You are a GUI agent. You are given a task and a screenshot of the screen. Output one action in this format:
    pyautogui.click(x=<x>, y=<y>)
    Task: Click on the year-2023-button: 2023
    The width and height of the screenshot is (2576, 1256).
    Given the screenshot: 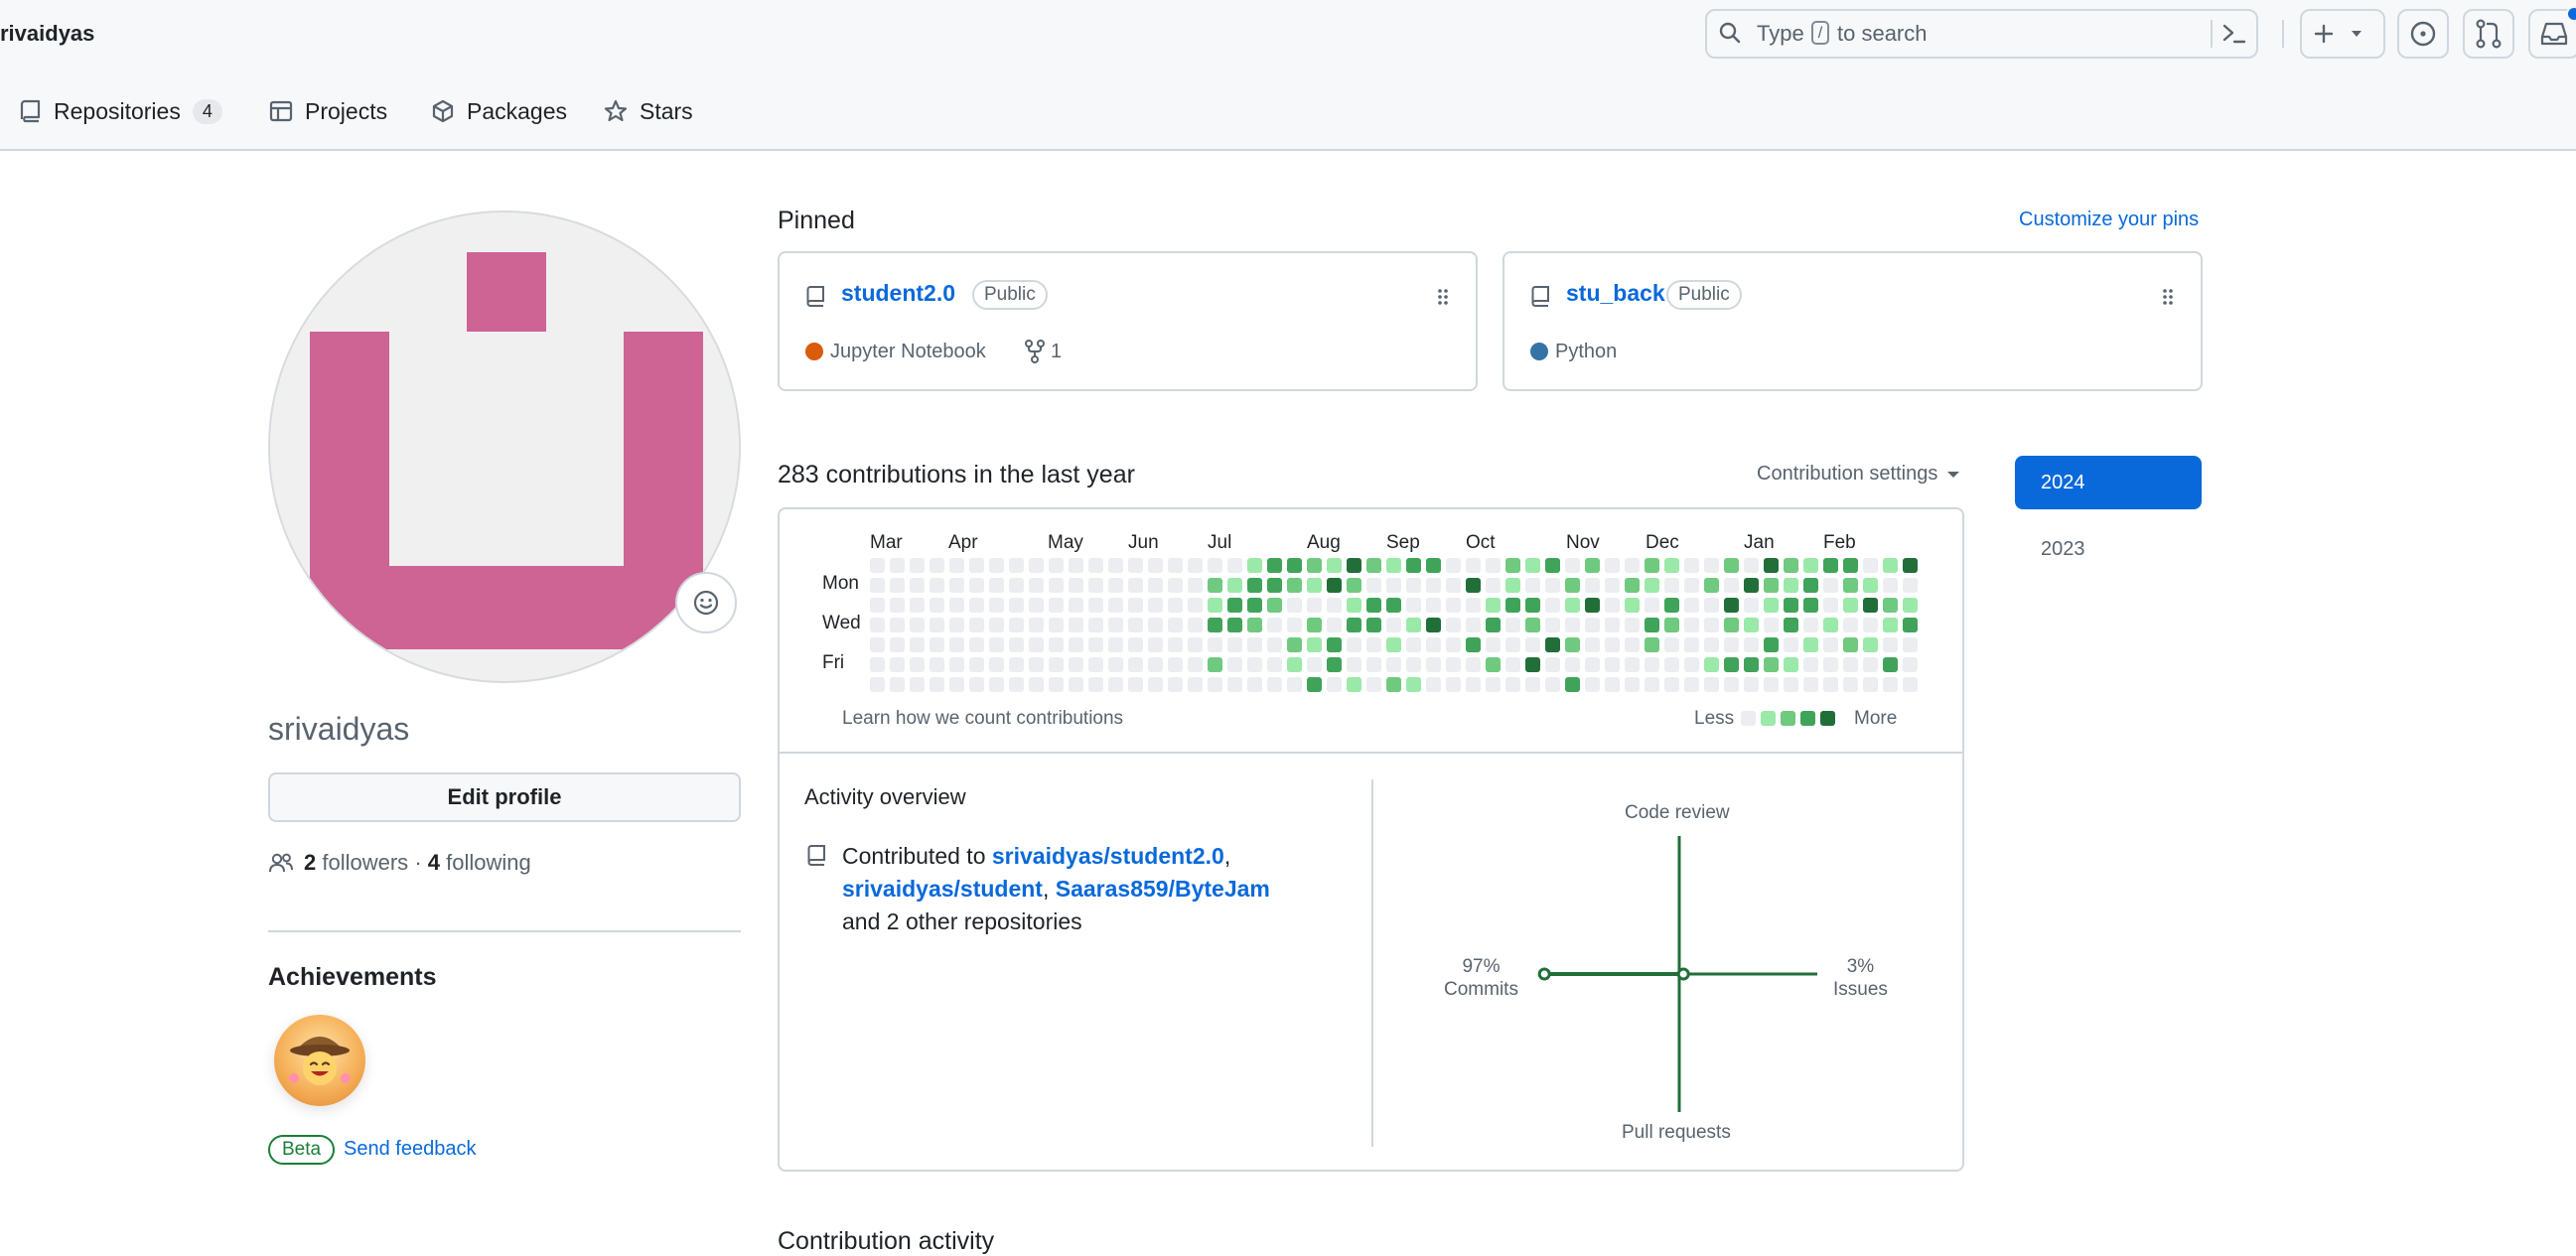 What is the action you would take?
    pyautogui.click(x=2063, y=549)
    